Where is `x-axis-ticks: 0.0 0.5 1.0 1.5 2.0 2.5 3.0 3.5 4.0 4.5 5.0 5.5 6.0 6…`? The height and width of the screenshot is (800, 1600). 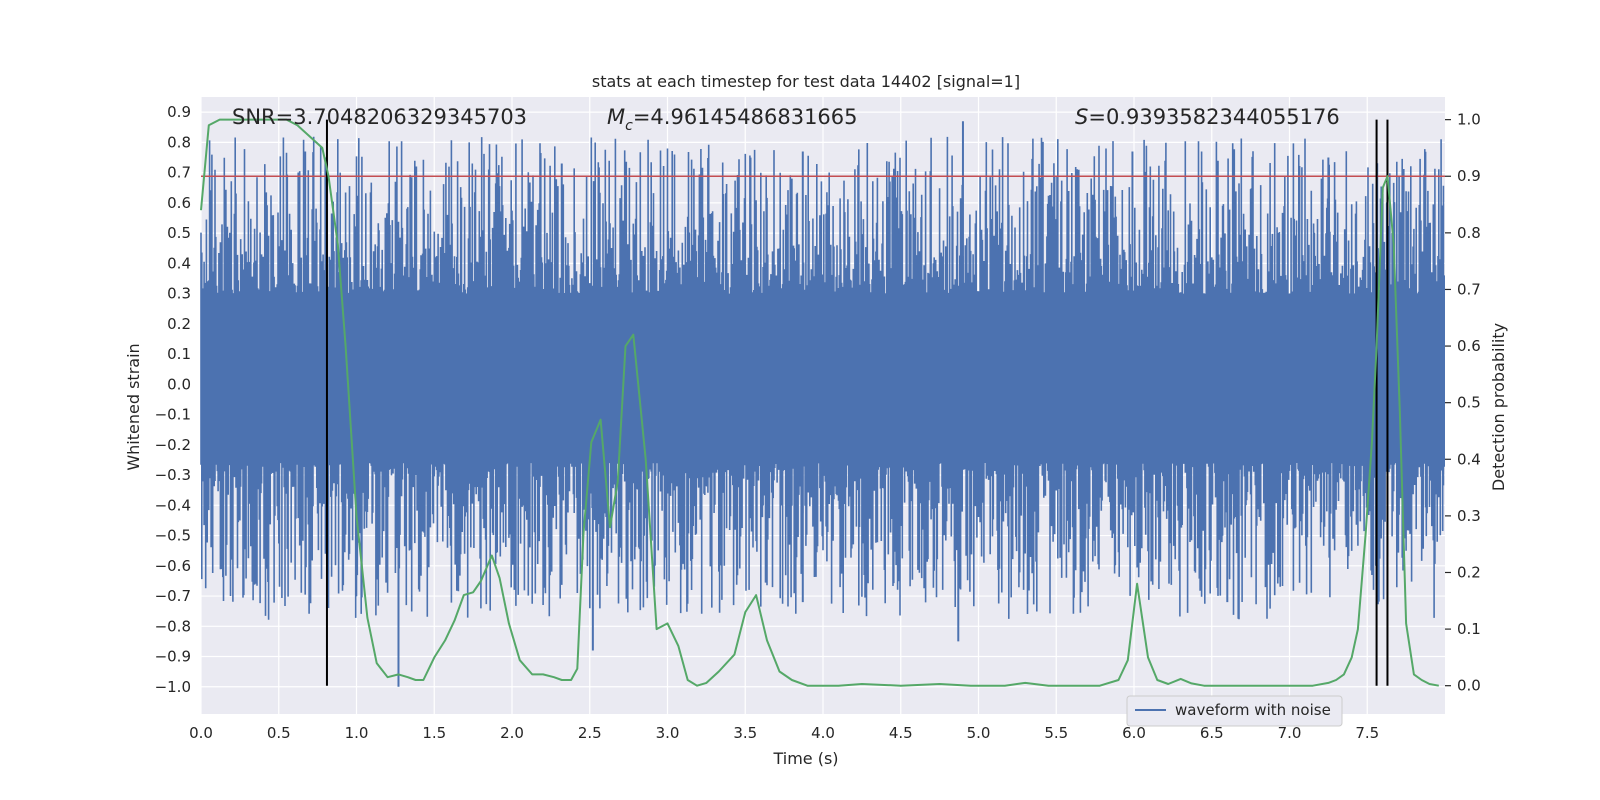 x-axis-ticks: 0.0 0.5 1.0 1.5 2.0 2.5 3.0 3.5 4.0 4.5 5.0 5.5 6.0 6… is located at coordinates (784, 733).